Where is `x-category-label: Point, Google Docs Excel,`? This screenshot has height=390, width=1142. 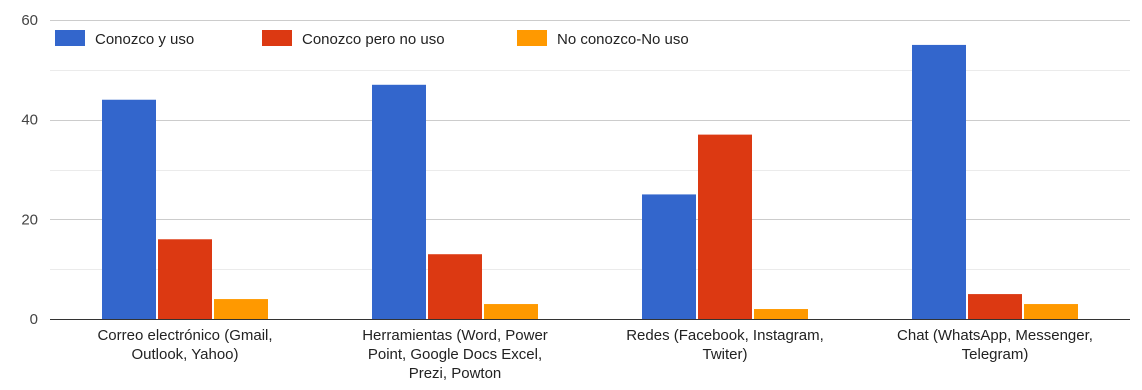 x-category-label: Point, Google Docs Excel, is located at coordinates (455, 354).